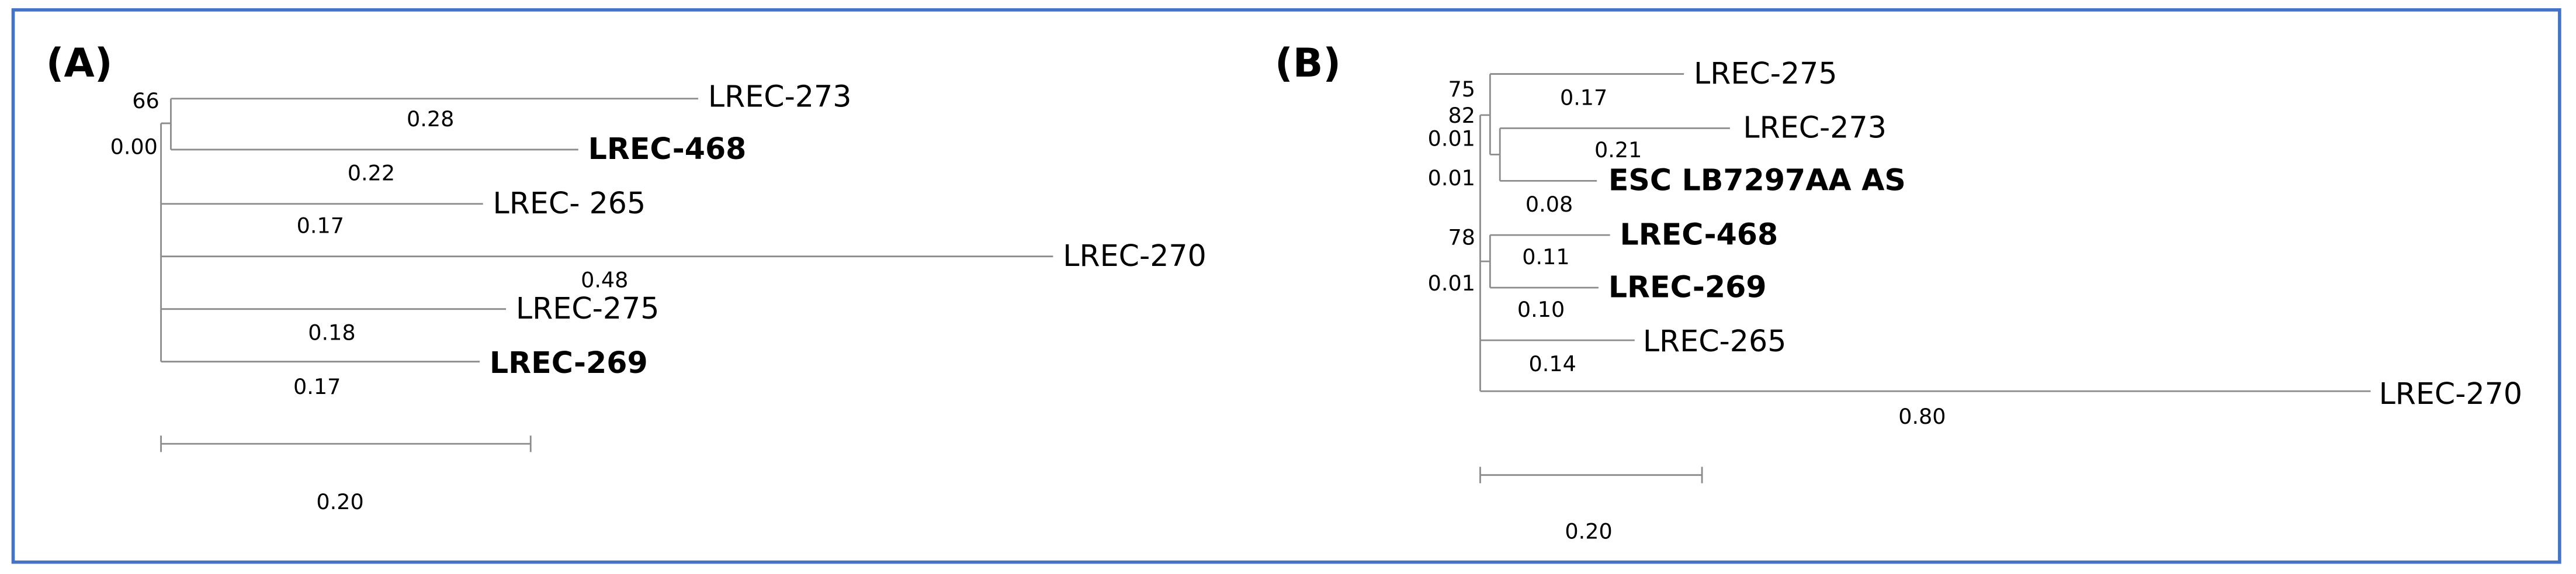 Image resolution: width=2576 pixels, height=574 pixels. Describe the element at coordinates (1308, 63) in the screenshot. I see `panel-label: (B)` at that location.